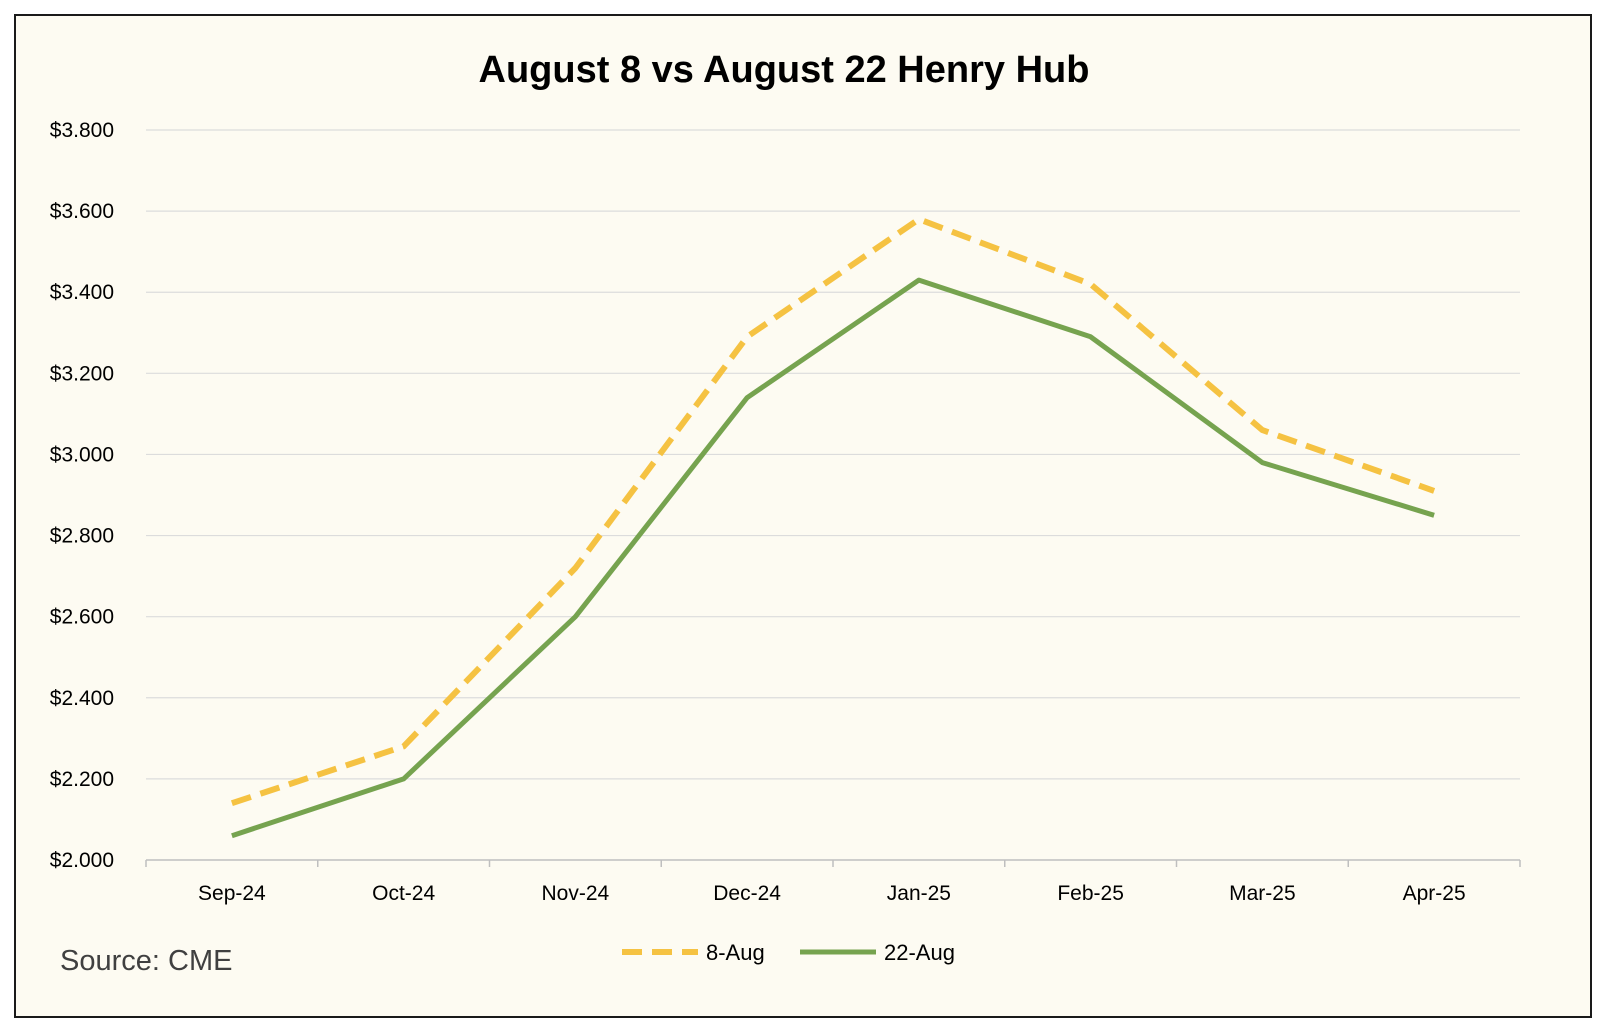 This screenshot has height=1036, width=1608. I want to click on legend-label: 22-Aug, so click(919, 952).